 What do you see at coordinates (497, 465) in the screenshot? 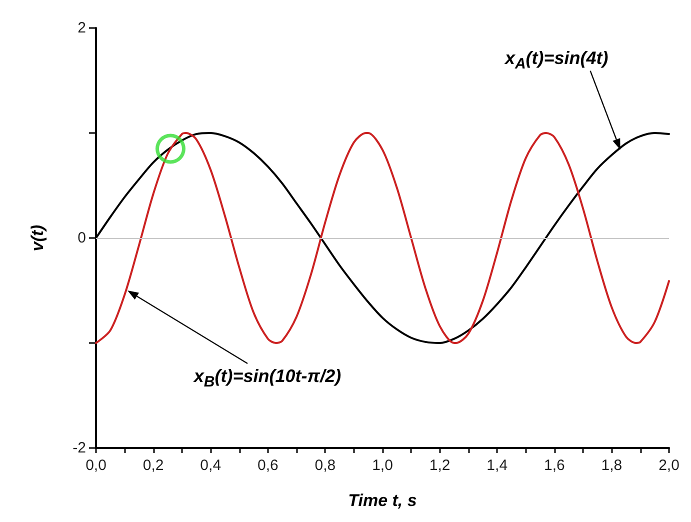
I see `x-tick-label: 1,4` at bounding box center [497, 465].